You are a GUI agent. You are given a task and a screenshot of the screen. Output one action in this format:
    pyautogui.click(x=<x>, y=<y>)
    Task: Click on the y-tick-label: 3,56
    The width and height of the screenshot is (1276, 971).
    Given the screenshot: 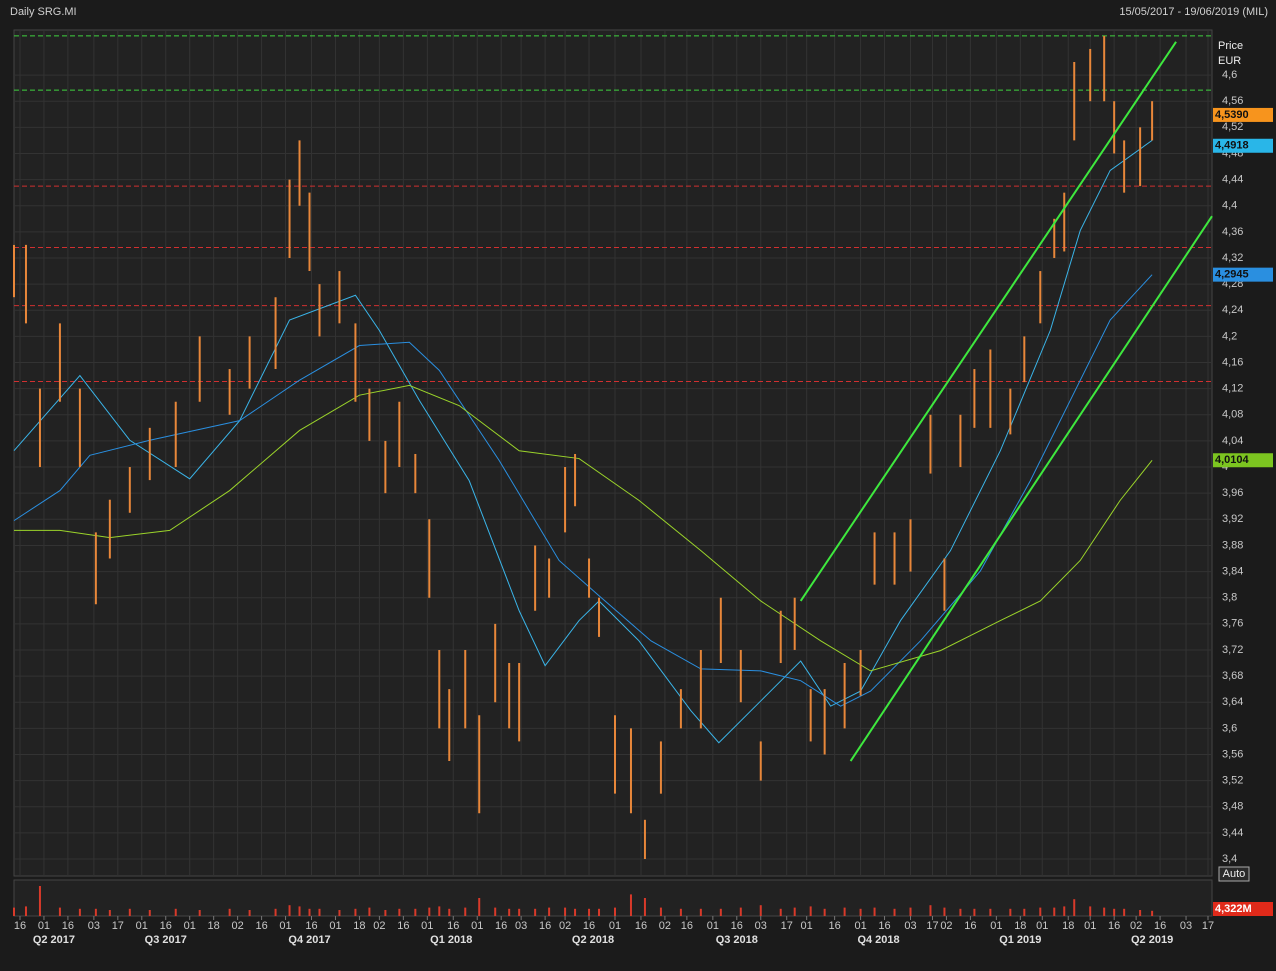 What is the action you would take?
    pyautogui.click(x=1232, y=754)
    